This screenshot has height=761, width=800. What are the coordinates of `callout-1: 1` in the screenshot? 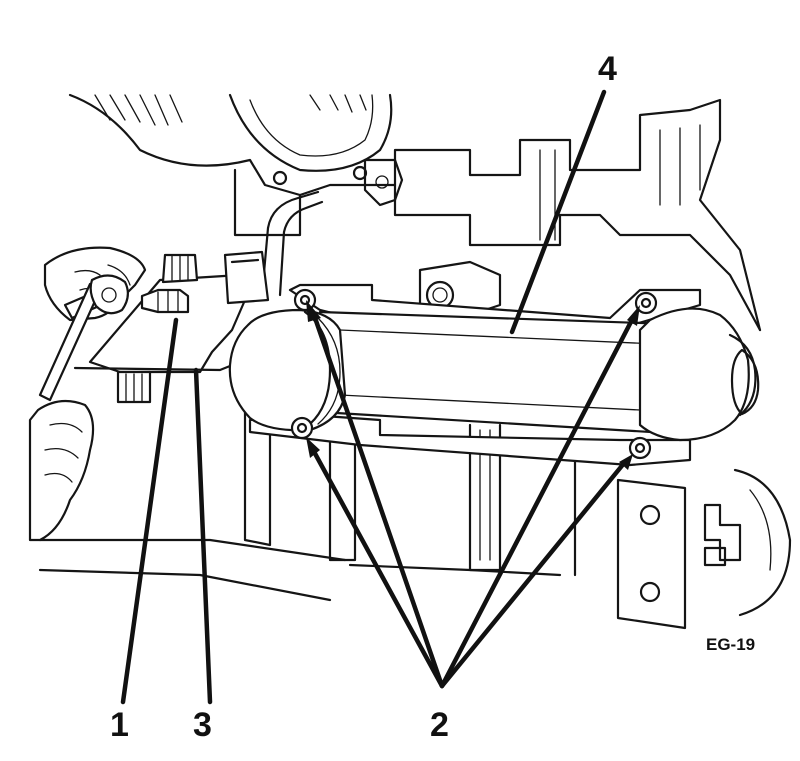 It's located at (119, 725).